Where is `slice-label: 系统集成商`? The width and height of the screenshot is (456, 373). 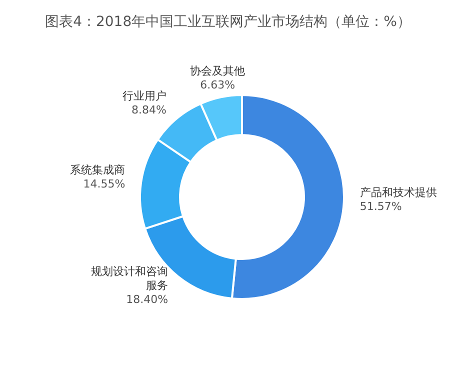 slice-label: 系统集成商 is located at coordinates (98, 169).